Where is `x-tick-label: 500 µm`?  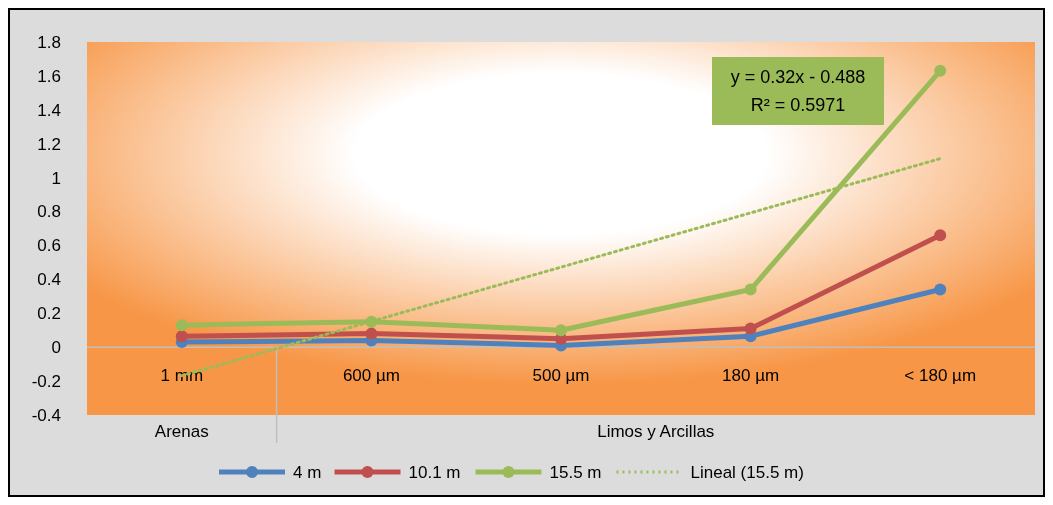 x-tick-label: 500 µm is located at coordinates (561, 376).